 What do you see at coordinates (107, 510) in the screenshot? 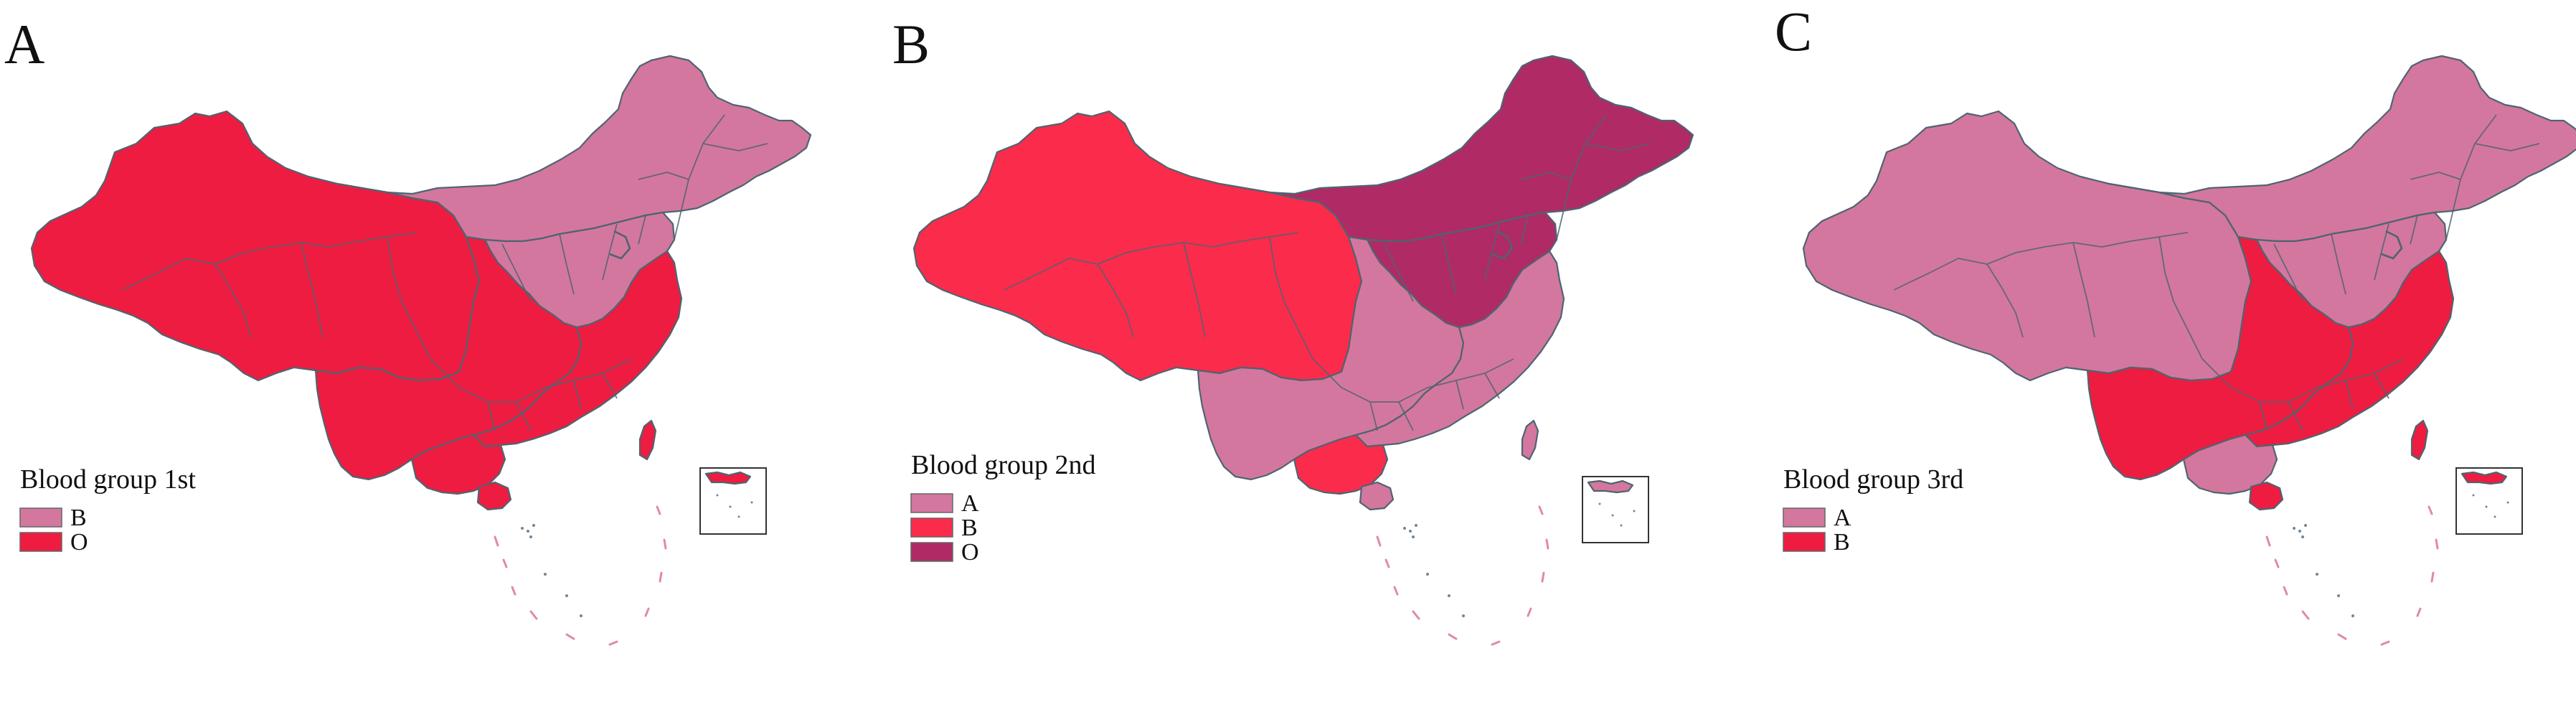
I see `legend: Blood group 1st BO` at bounding box center [107, 510].